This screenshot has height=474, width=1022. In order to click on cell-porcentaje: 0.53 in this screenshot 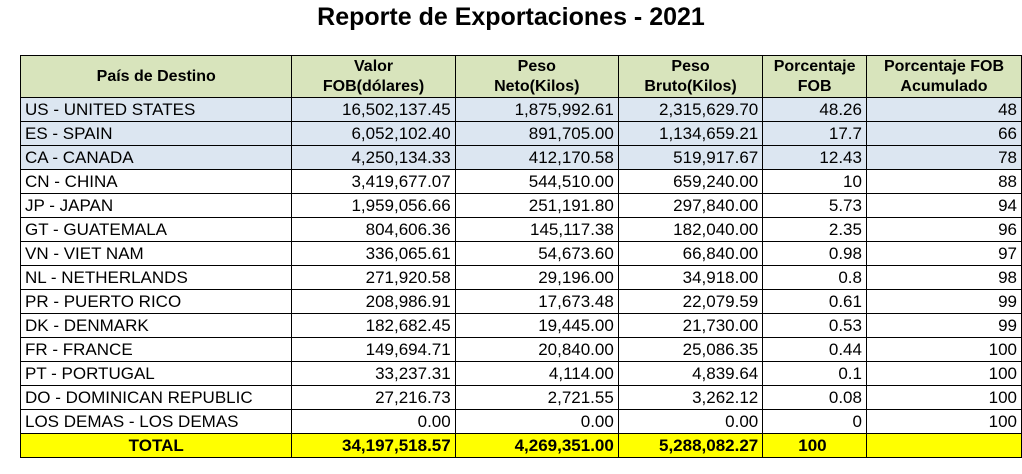, I will do `click(814, 325)`.